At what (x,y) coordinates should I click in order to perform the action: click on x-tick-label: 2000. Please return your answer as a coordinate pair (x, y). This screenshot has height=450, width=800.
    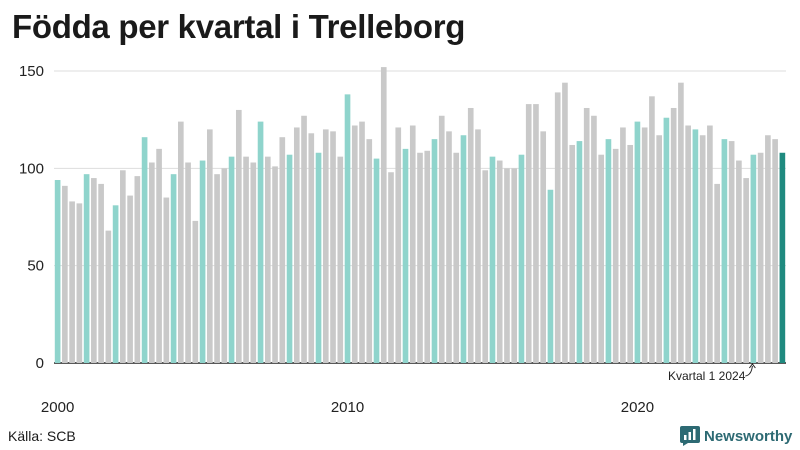
    Looking at the image, I should click on (57, 407).